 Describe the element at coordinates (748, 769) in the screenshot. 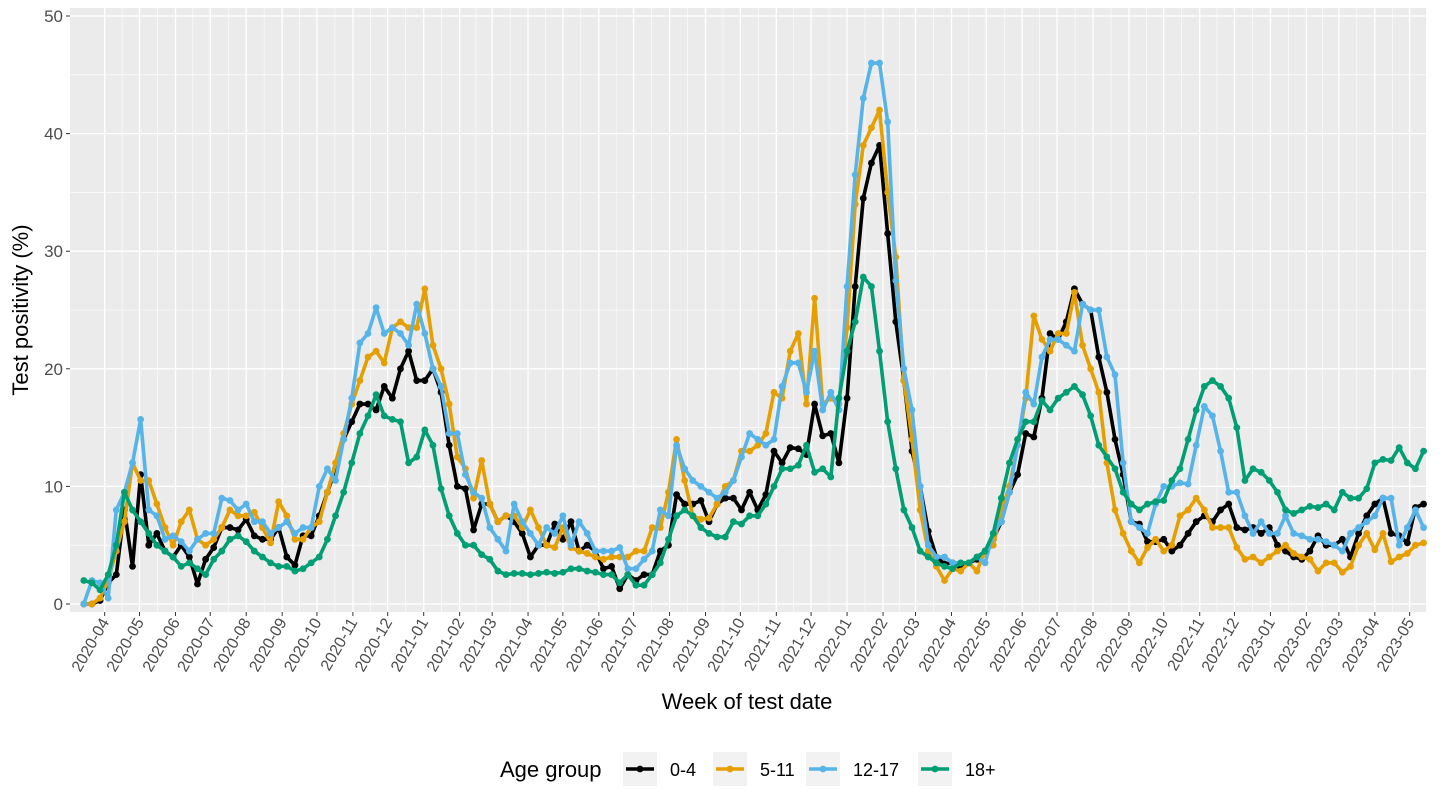

I see `legend: Age group 0-4 5-11 12-17 18+` at that location.